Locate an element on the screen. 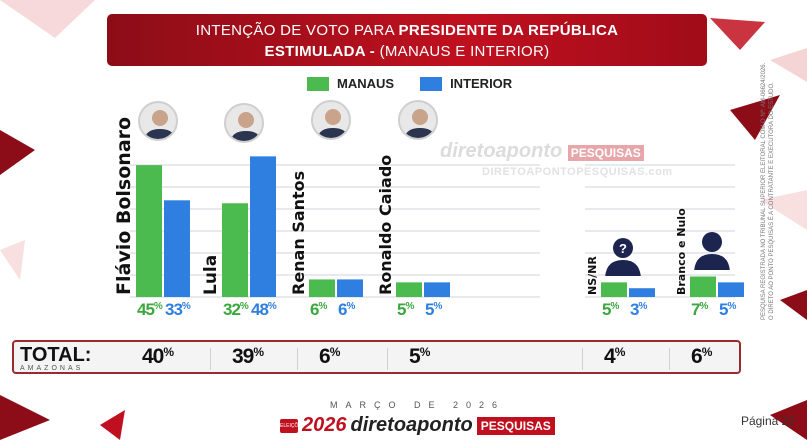  data-label-interior: 6% is located at coordinates (346, 309).